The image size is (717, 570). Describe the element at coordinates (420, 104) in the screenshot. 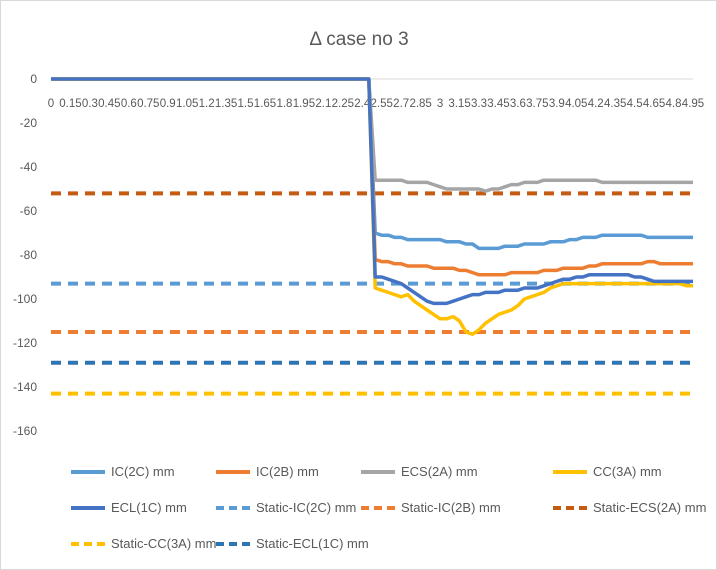

I see `x-tick-label: 2.85` at that location.